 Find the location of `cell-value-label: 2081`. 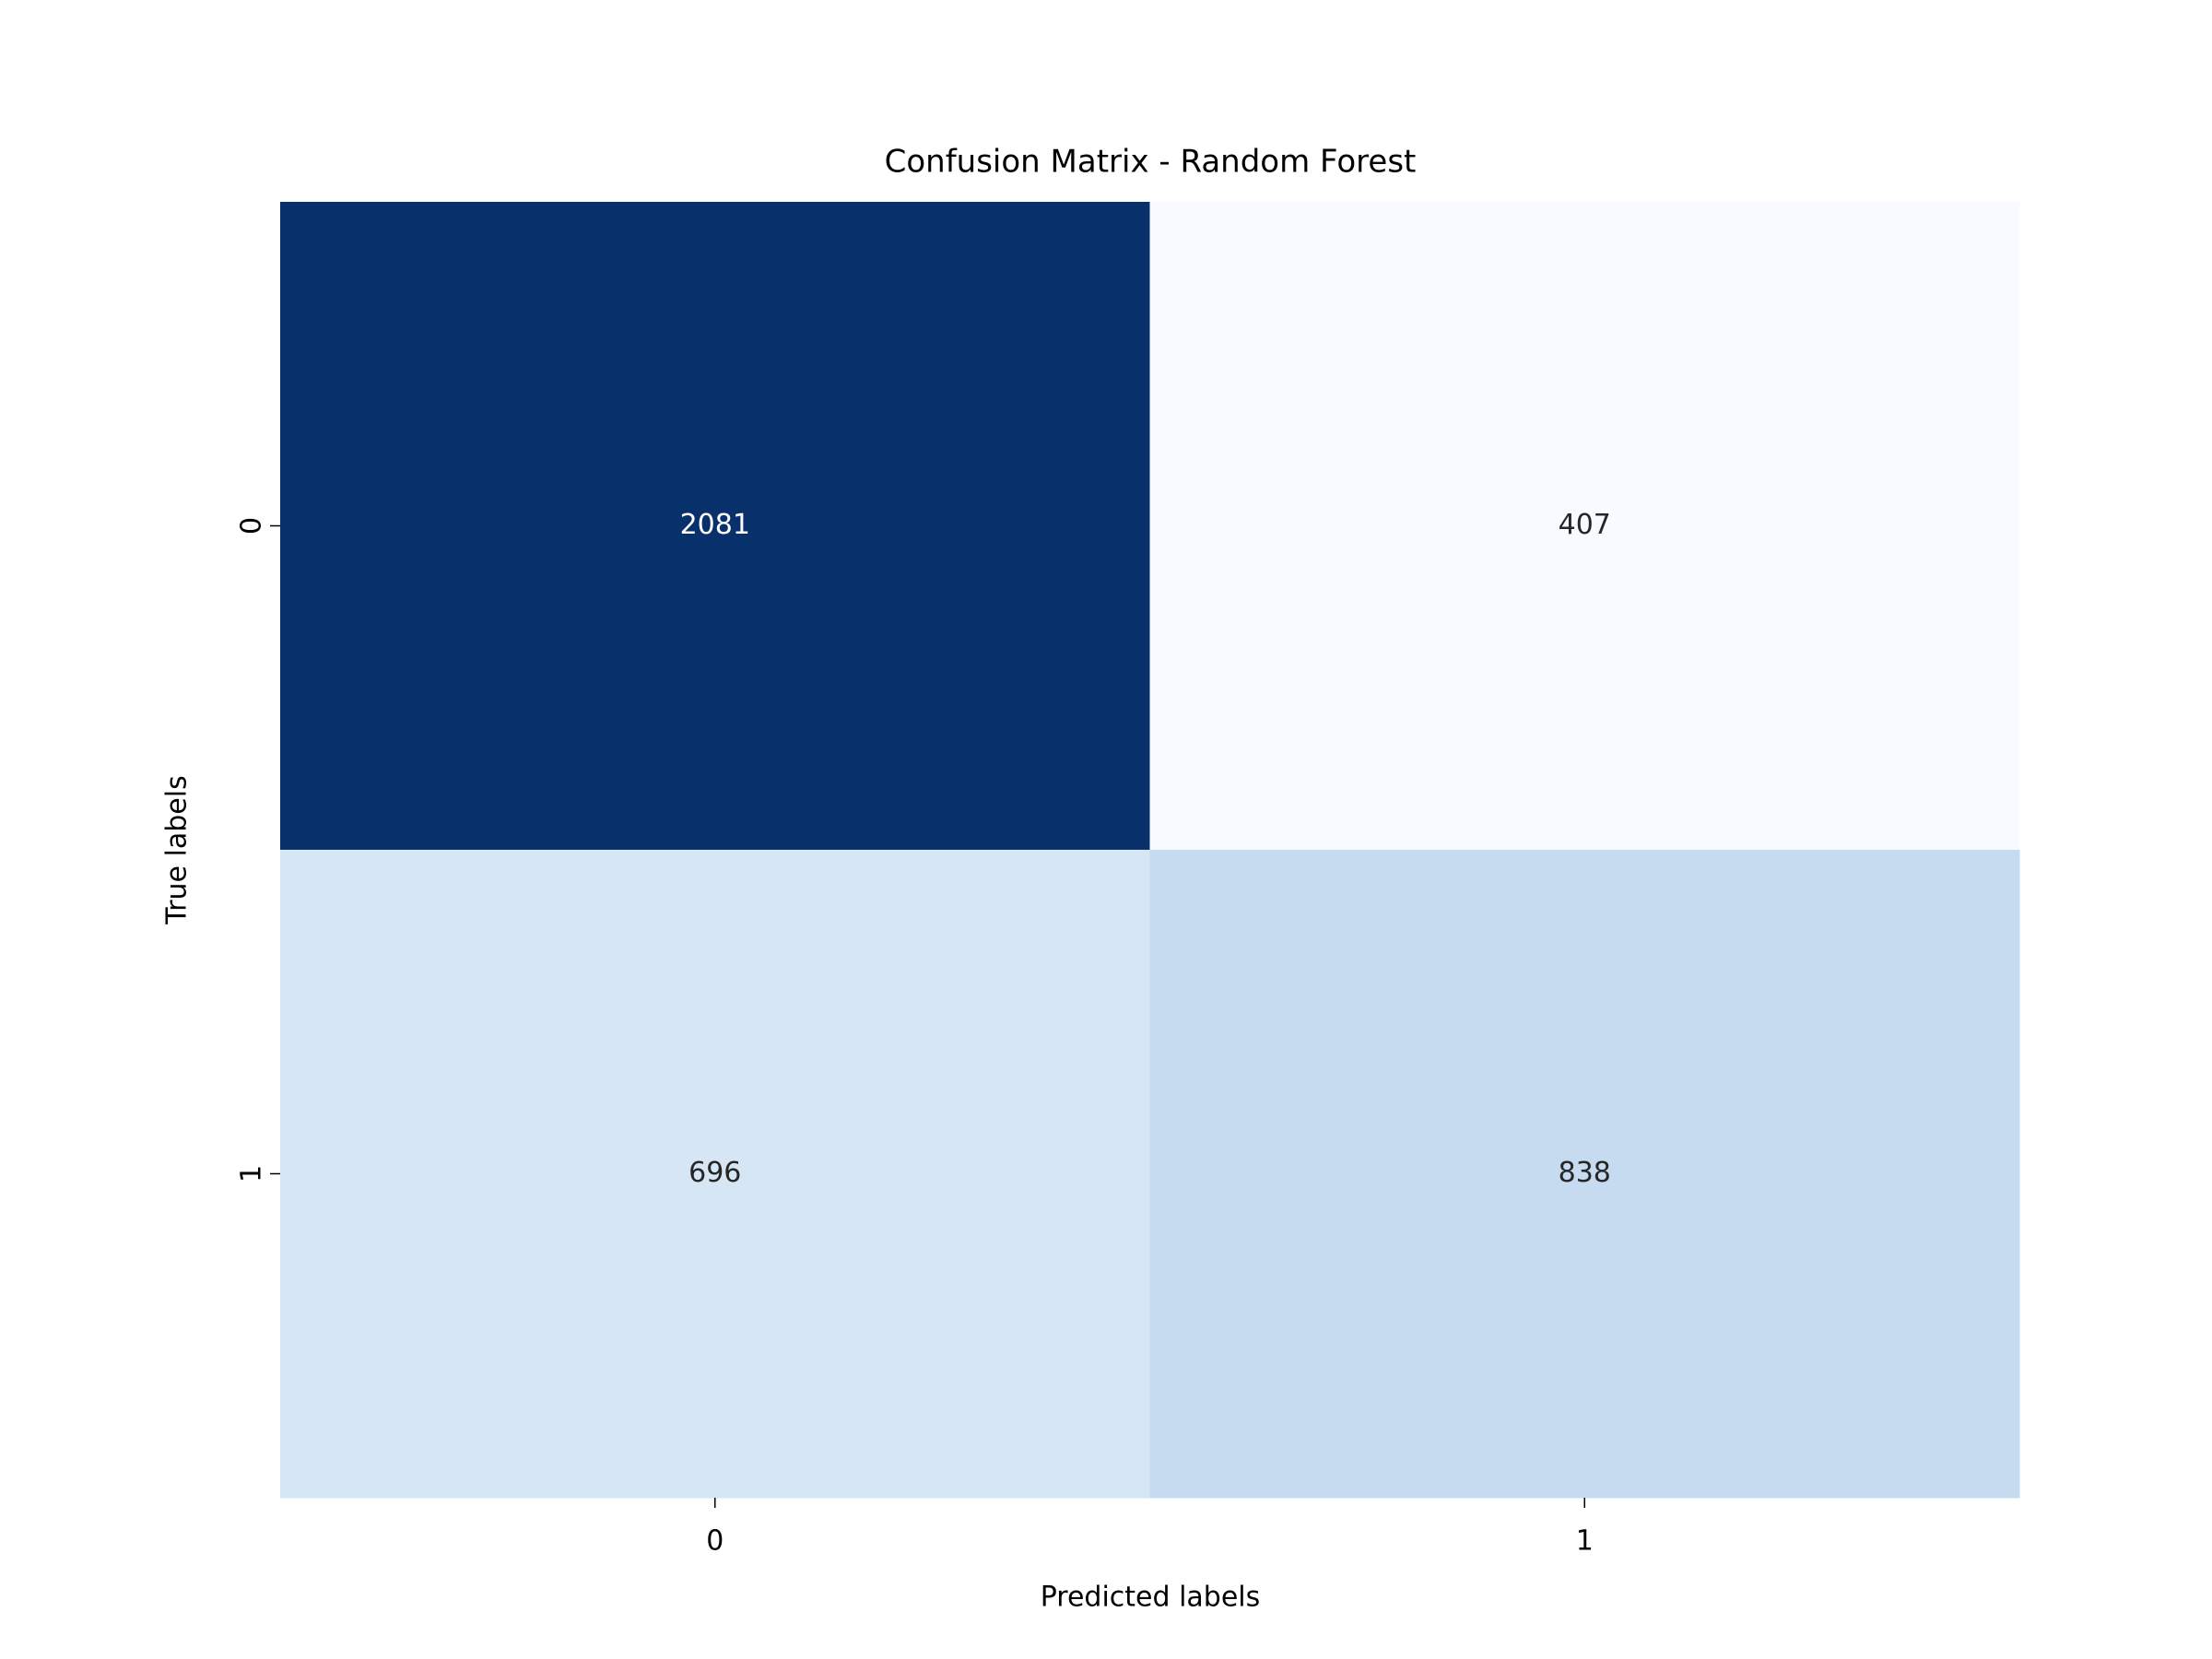

cell-value-label: 2081 is located at coordinates (715, 525).